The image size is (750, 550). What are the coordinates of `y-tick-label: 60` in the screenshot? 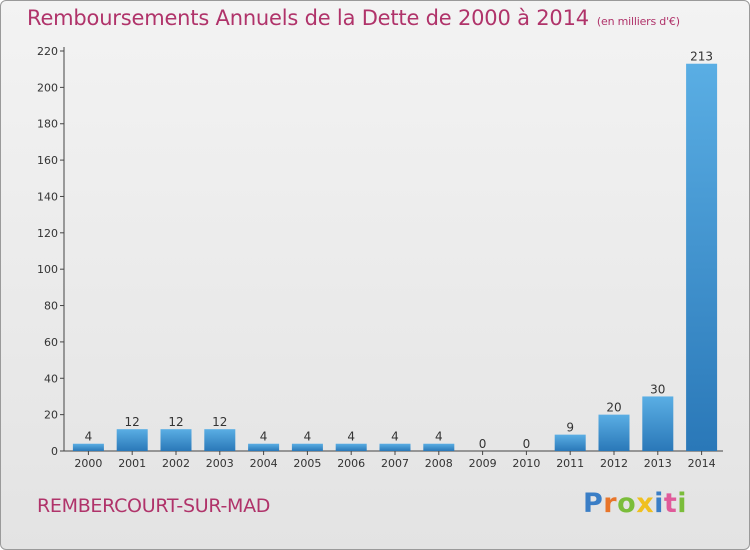 It's located at (51, 342).